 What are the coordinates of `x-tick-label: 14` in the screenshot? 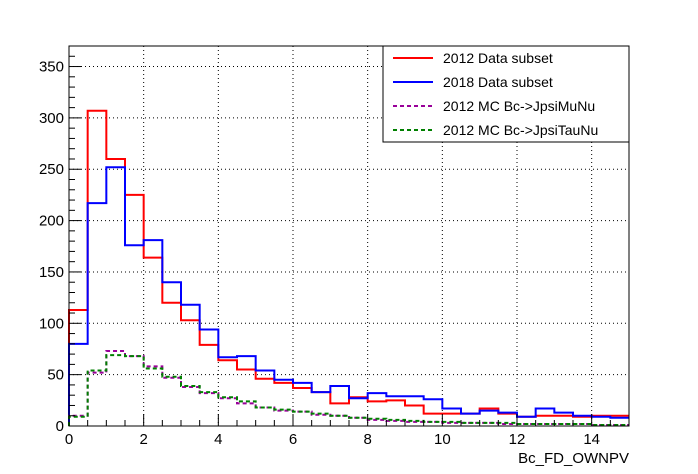 It's located at (591, 439).